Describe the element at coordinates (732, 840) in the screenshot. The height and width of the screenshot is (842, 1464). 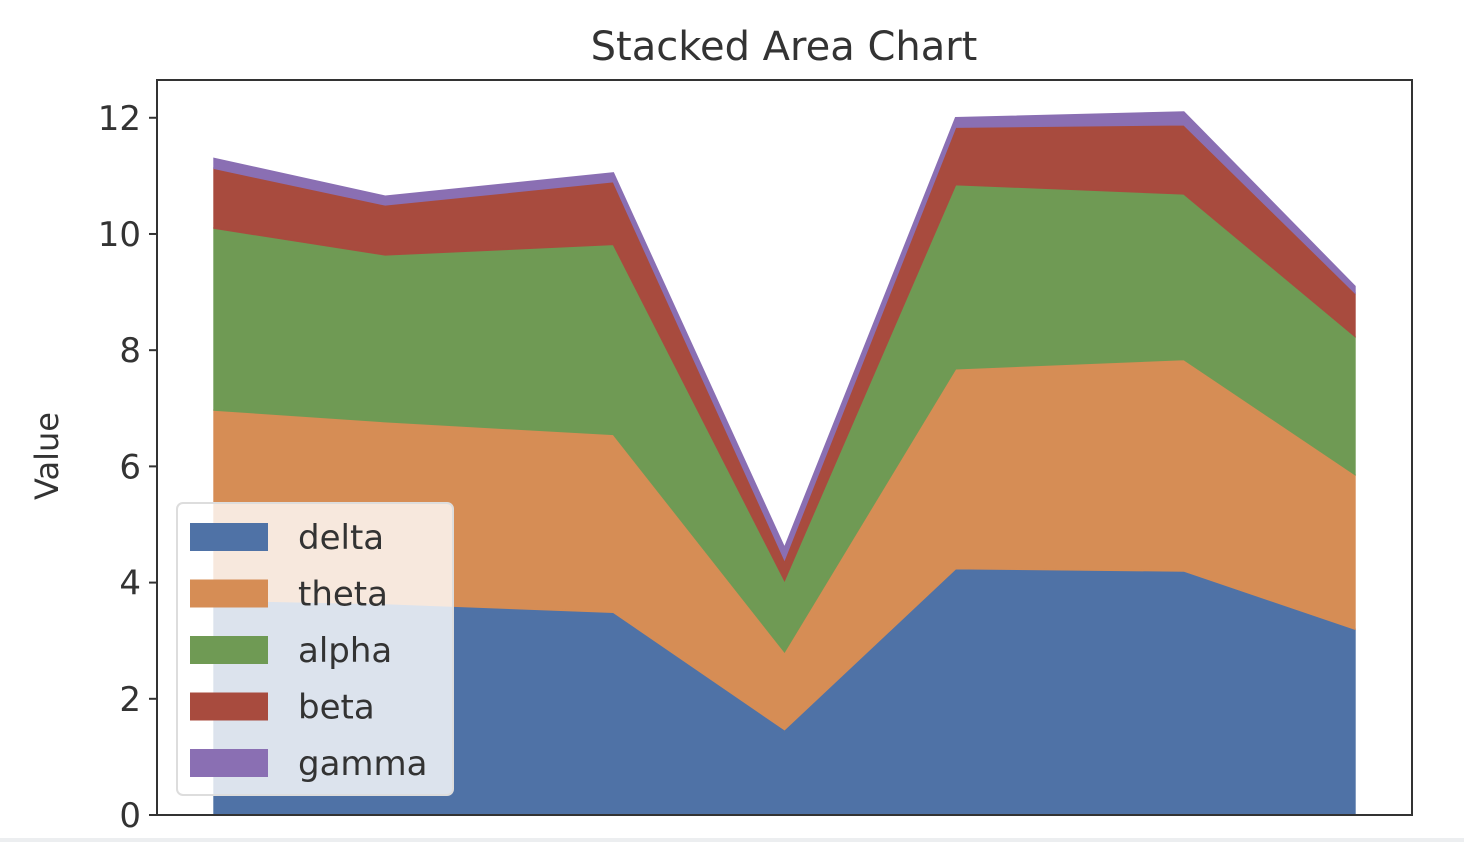
I see `bottom-divider` at that location.